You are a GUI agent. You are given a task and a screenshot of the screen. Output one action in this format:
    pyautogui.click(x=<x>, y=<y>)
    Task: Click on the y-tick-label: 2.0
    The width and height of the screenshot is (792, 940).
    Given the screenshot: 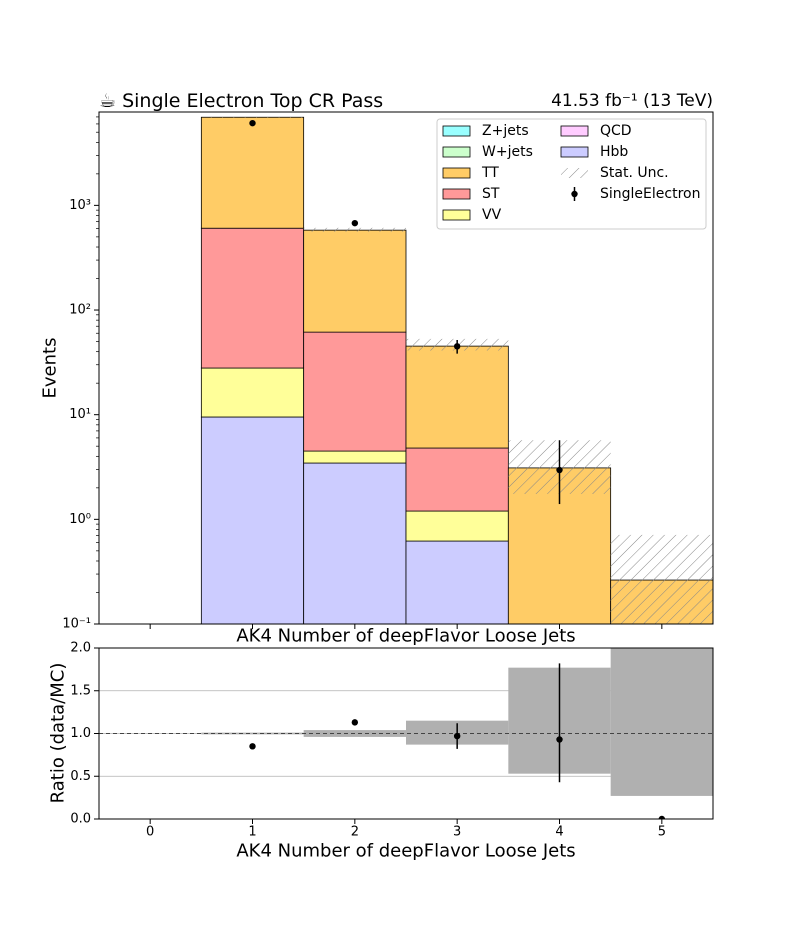 What is the action you would take?
    pyautogui.click(x=80, y=648)
    